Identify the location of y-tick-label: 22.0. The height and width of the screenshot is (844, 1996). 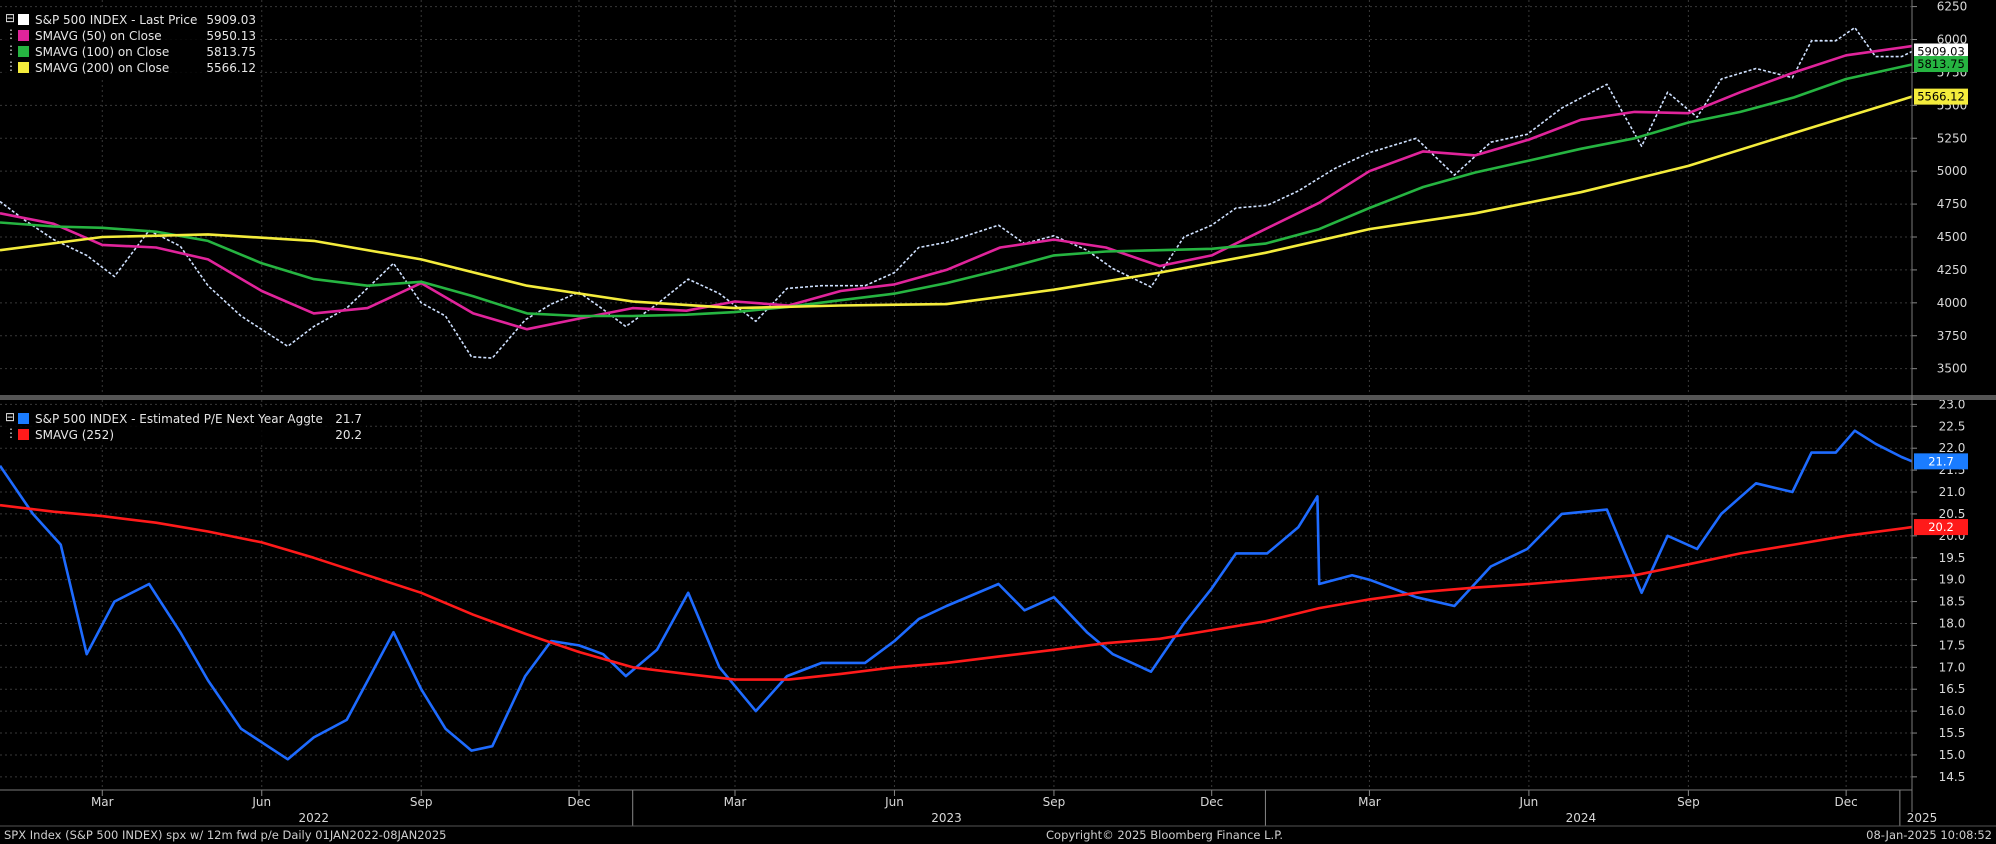
(1952, 448).